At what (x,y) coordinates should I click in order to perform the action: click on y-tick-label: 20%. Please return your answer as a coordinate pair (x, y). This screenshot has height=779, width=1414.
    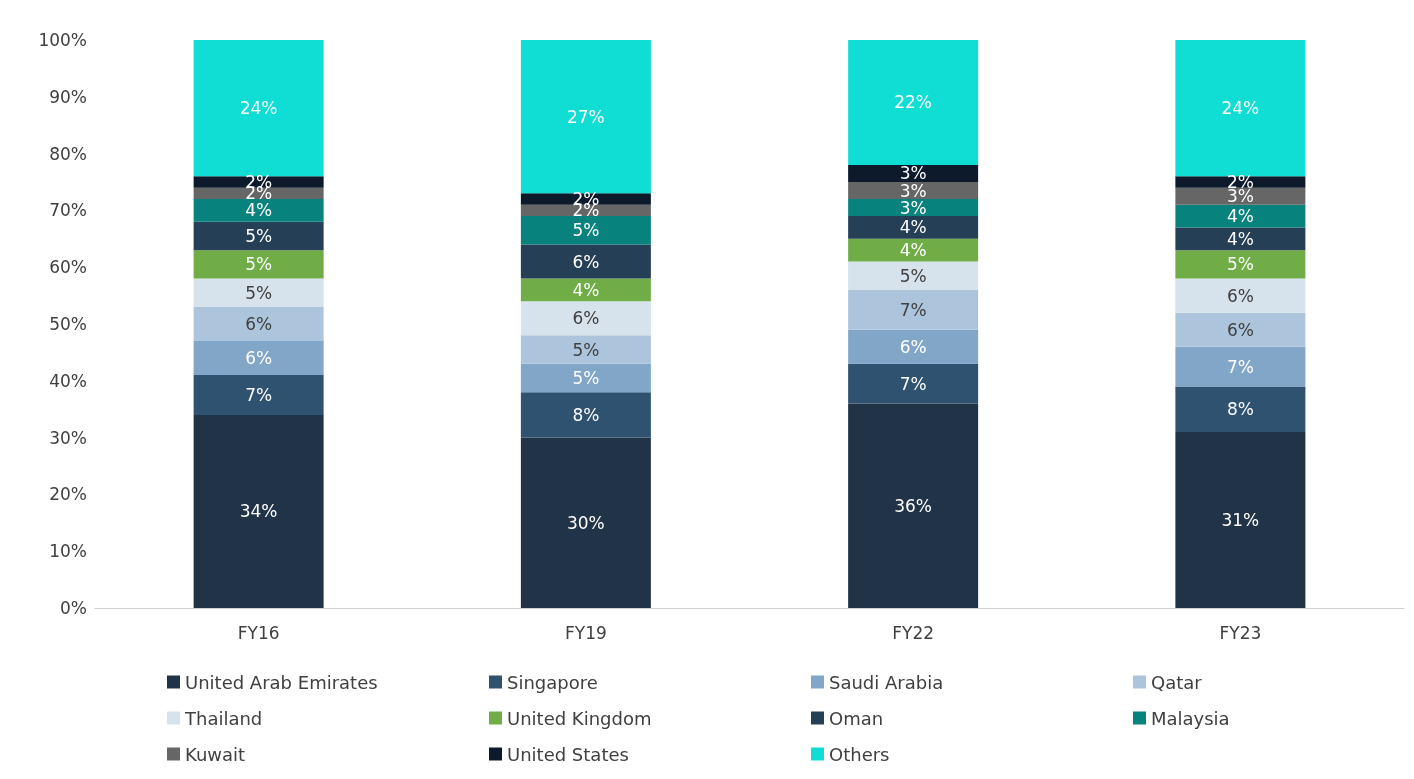
    Looking at the image, I should click on (68, 494).